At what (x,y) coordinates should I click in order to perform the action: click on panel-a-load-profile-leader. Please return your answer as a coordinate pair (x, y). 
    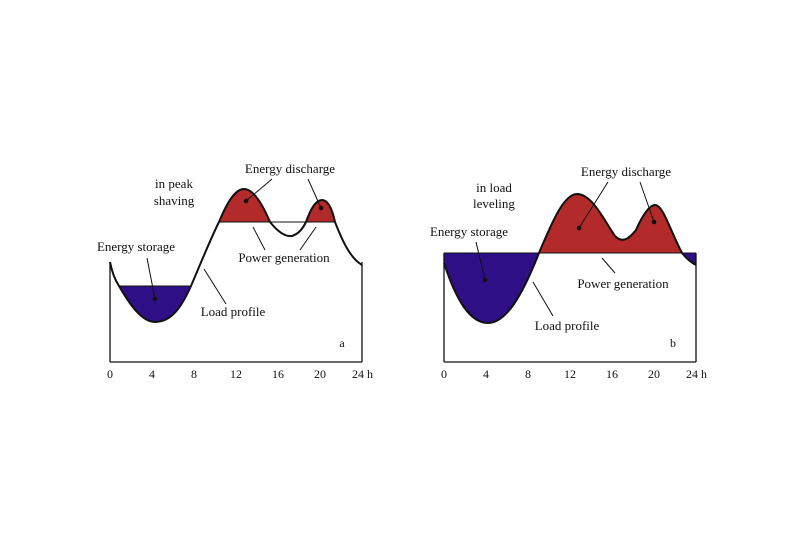
    Looking at the image, I should click on (215, 286).